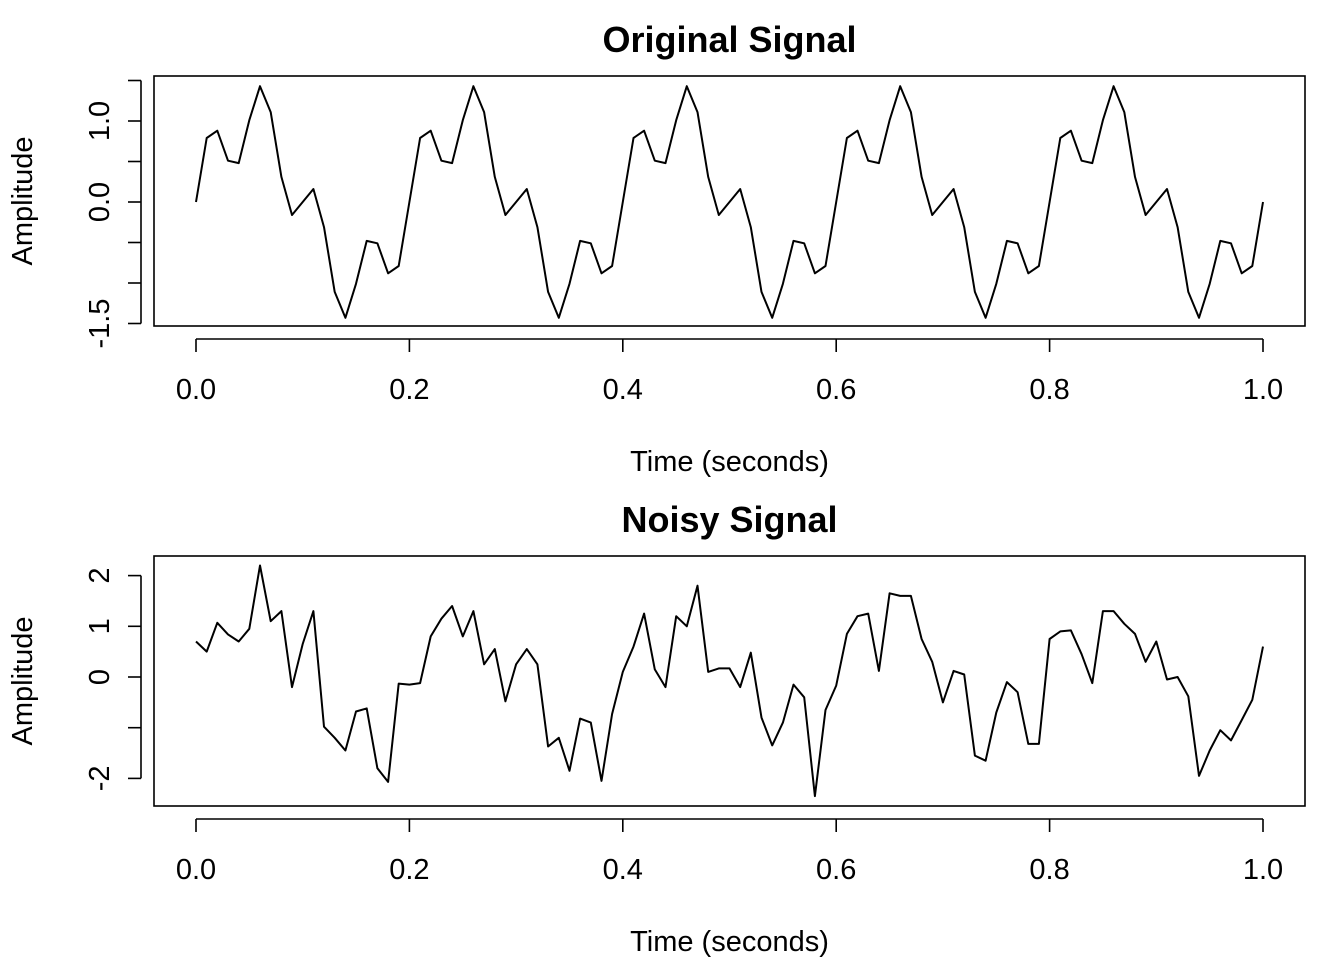  Describe the element at coordinates (729, 519) in the screenshot. I see `chart-title: Noisy Signal` at that location.